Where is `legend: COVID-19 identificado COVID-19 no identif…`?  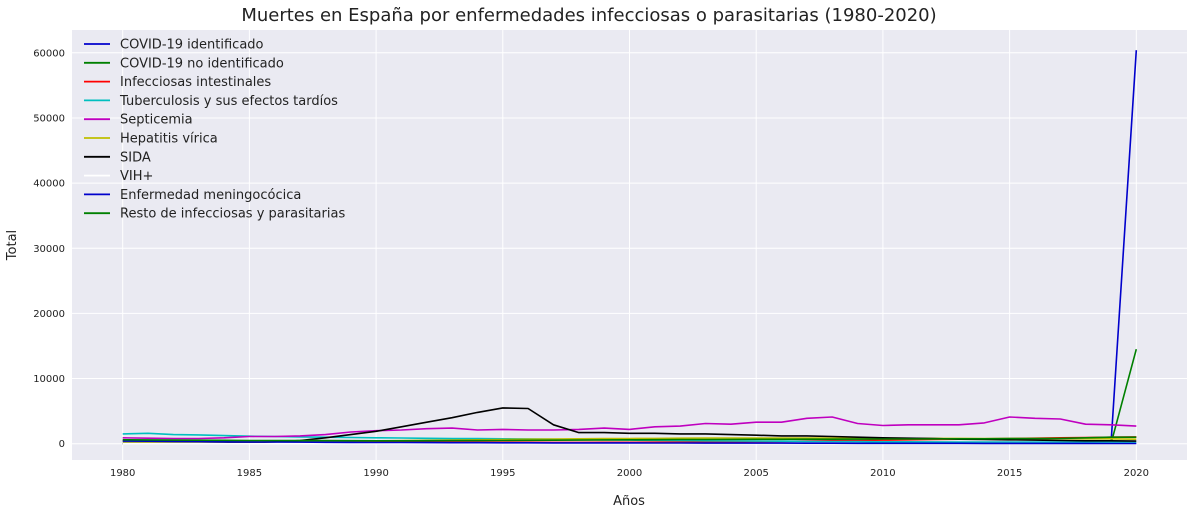
legend: COVID-19 identificado COVID-19 no identif… is located at coordinates (214, 130).